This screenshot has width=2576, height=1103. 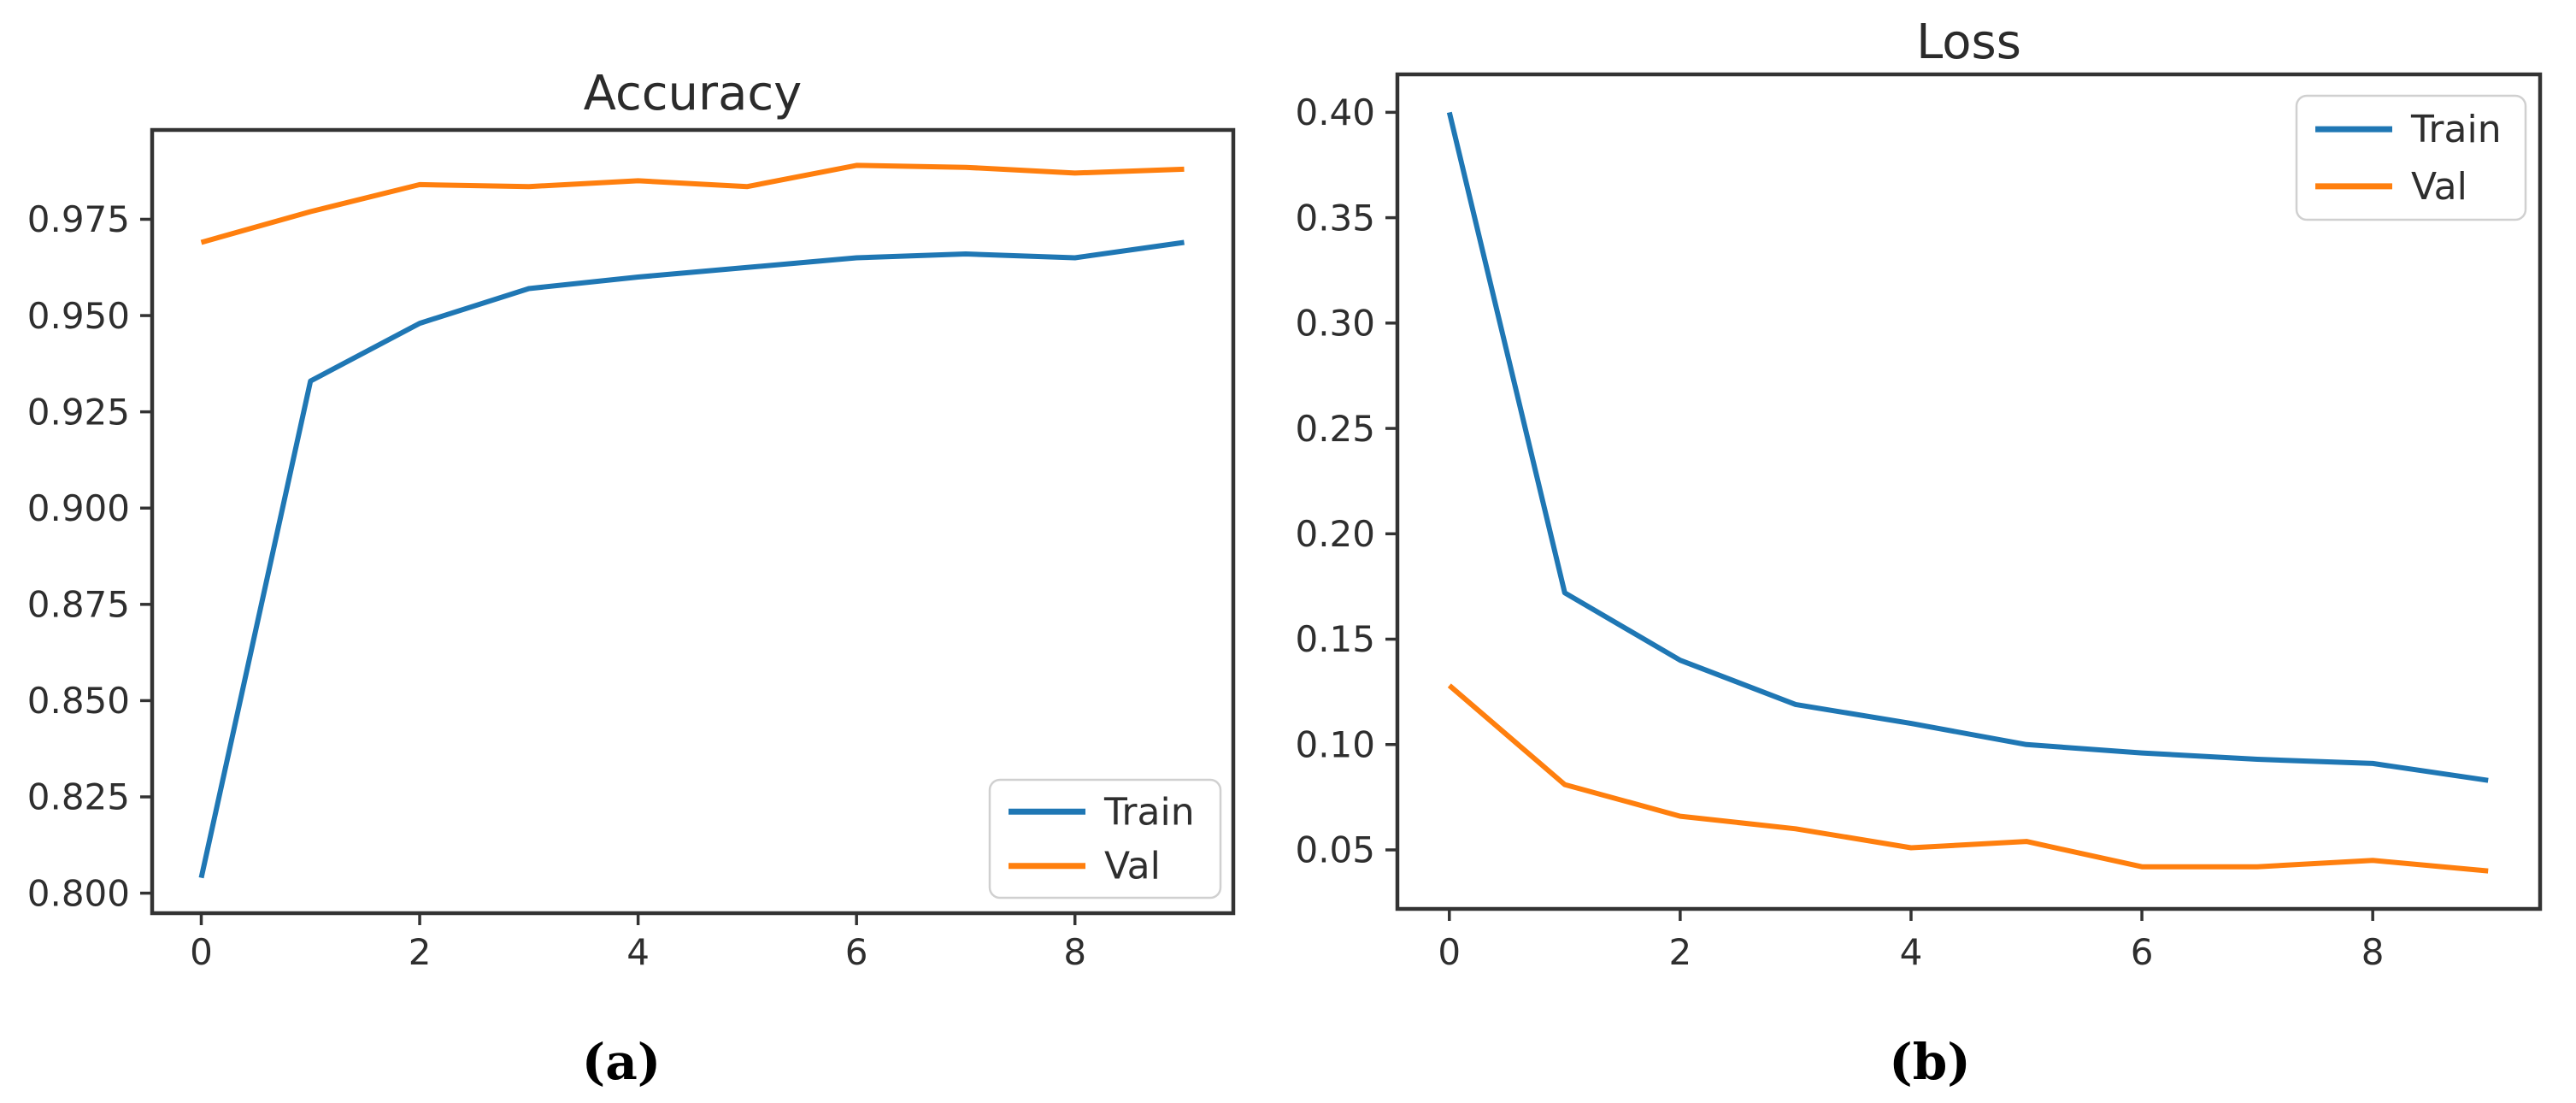 I want to click on accuracy-x-tick-label: 2, so click(x=420, y=952).